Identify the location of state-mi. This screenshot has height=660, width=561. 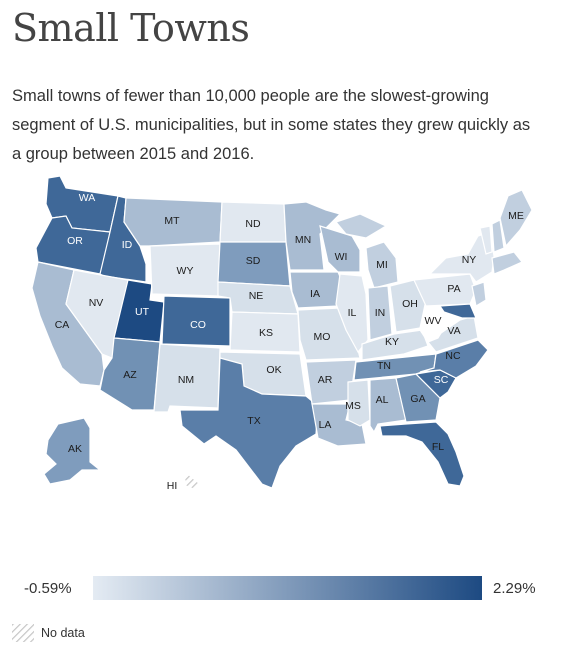
(382, 265).